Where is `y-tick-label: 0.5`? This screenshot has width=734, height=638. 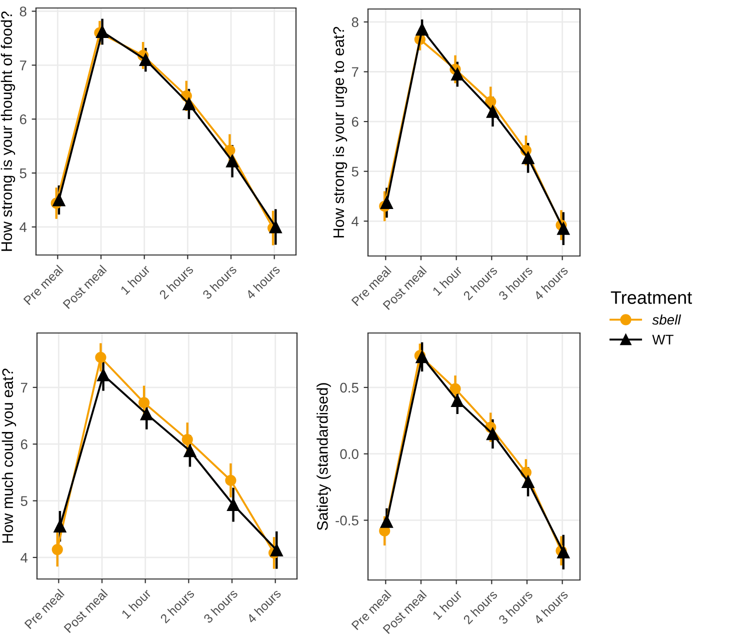 y-tick-label: 0.5 is located at coordinates (349, 387).